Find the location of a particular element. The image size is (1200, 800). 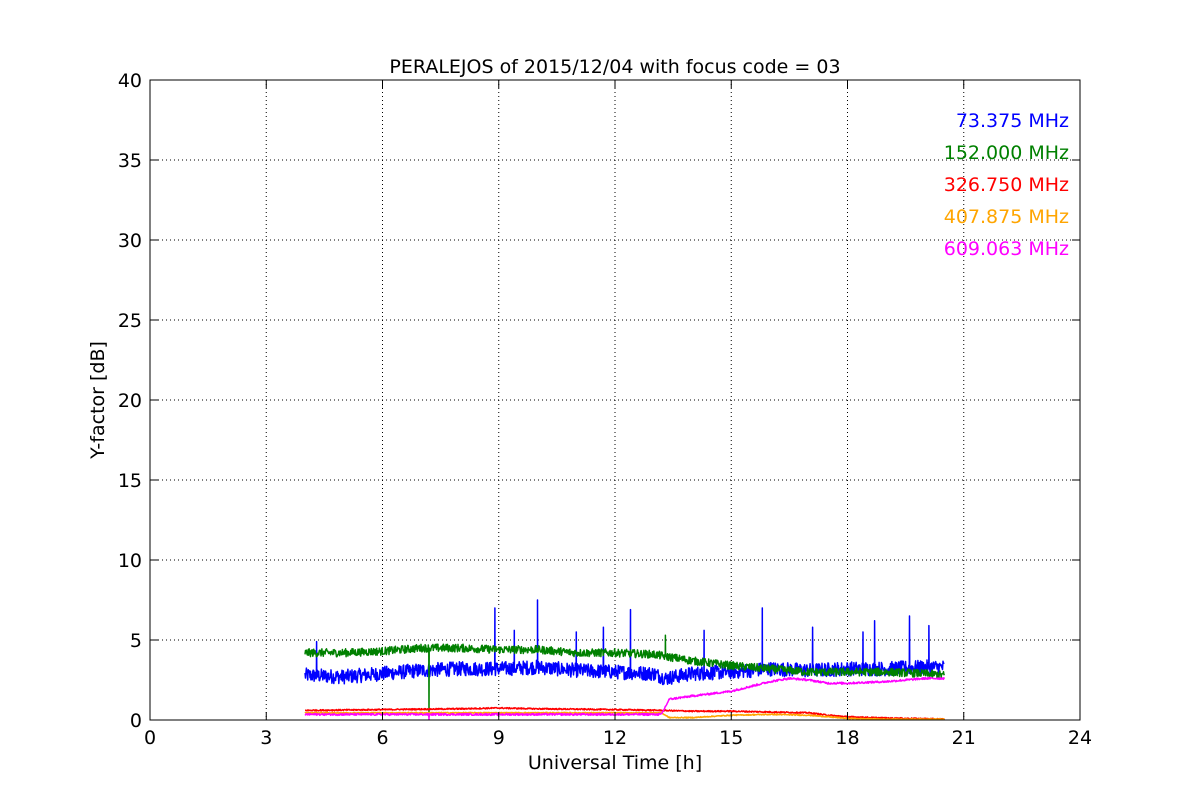

x-tick-label: 6 is located at coordinates (382, 738).